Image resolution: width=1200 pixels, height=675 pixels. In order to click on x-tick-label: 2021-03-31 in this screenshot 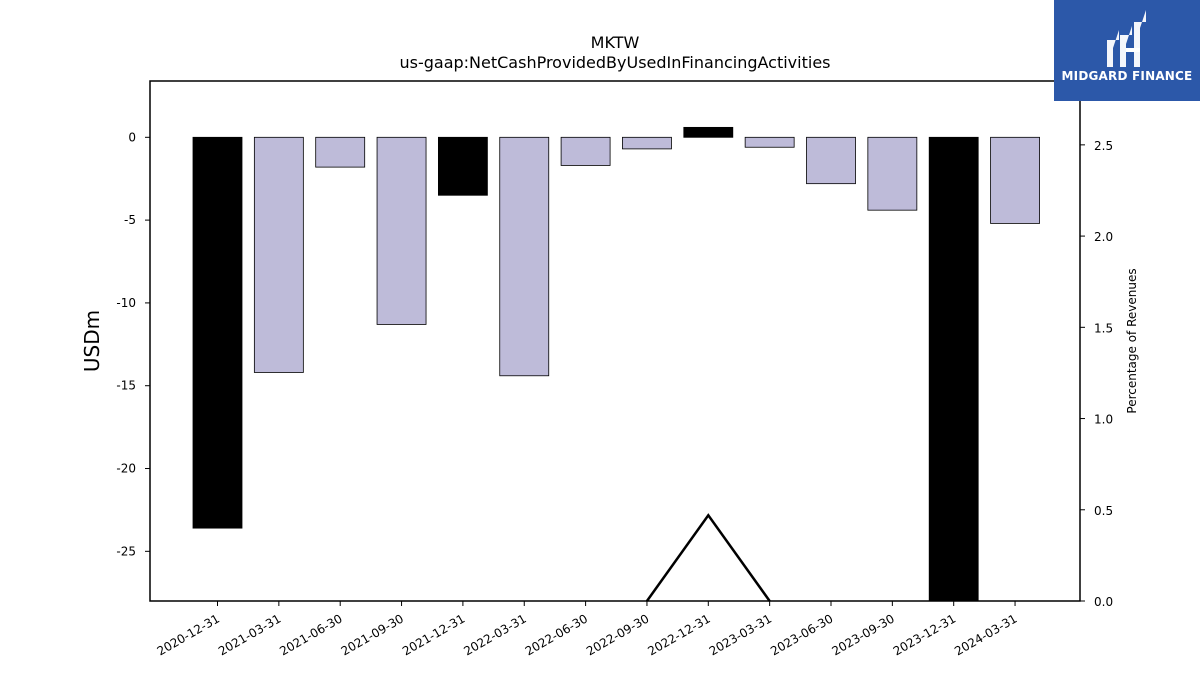, I will do `click(249, 634)`.